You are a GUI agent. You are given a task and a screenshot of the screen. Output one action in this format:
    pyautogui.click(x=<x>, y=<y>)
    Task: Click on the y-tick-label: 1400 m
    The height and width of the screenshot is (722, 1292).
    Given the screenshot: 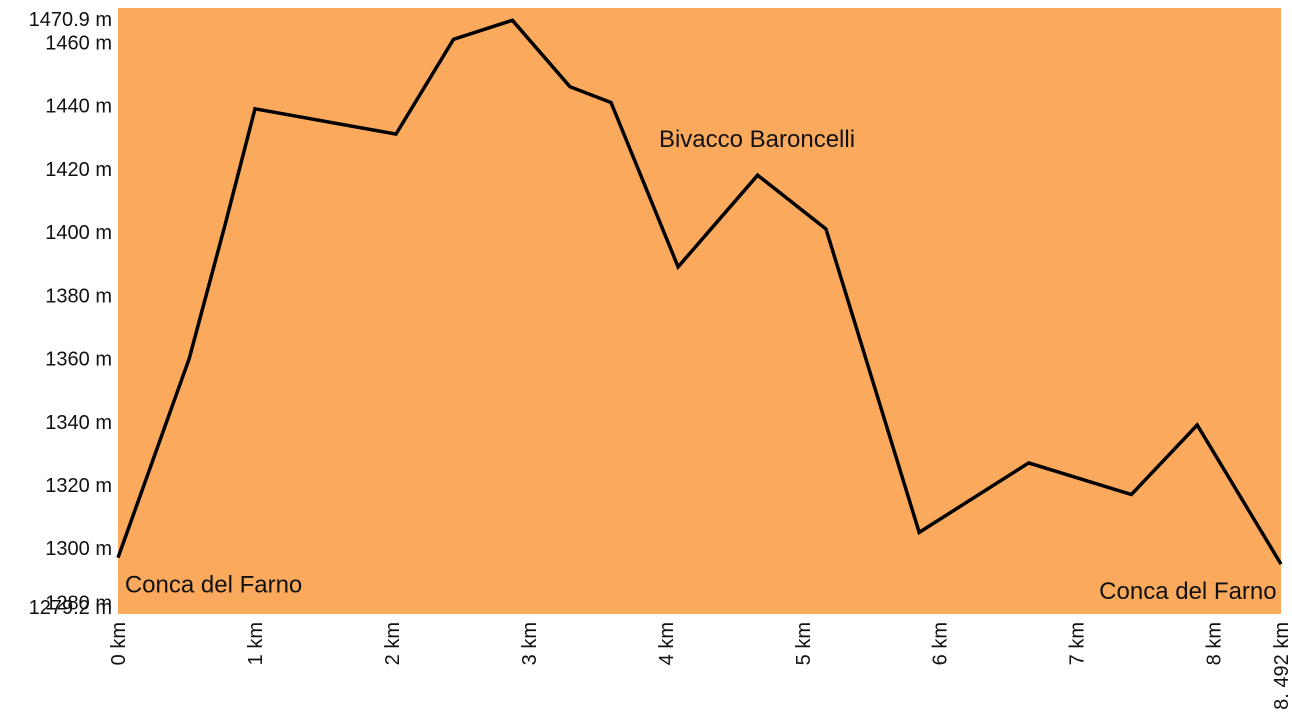 What is the action you would take?
    pyautogui.click(x=78, y=233)
    